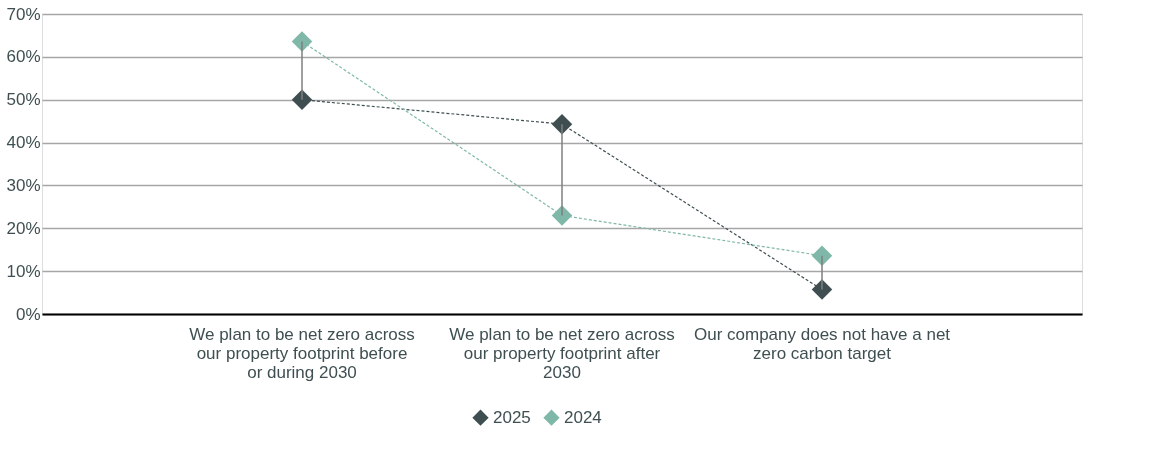 The width and height of the screenshot is (1150, 451). What do you see at coordinates (23, 185) in the screenshot?
I see `y-tick-label: 30%` at bounding box center [23, 185].